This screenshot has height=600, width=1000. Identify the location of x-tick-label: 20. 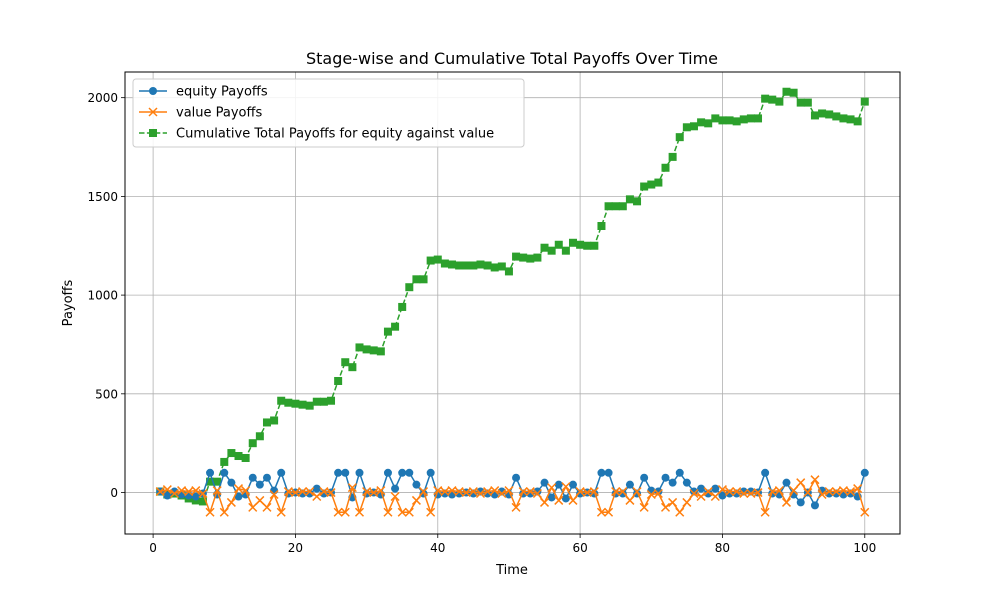
(295, 548).